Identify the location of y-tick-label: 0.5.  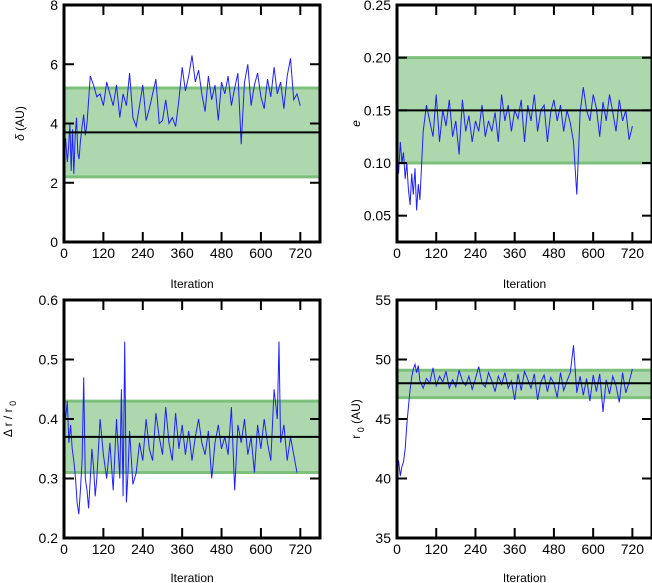
(49, 360).